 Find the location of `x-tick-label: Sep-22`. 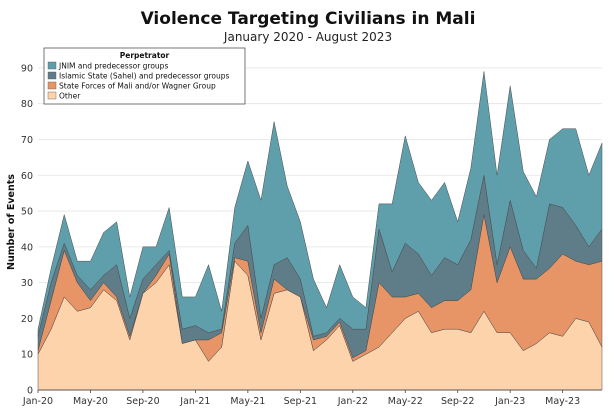

x-tick-label: Sep-22 is located at coordinates (457, 401).